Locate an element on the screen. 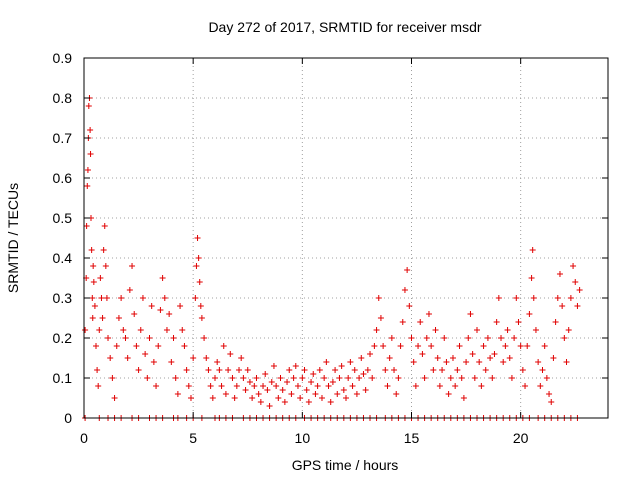 The height and width of the screenshot is (480, 640). y-tick-label: 0.1 is located at coordinates (63, 378).